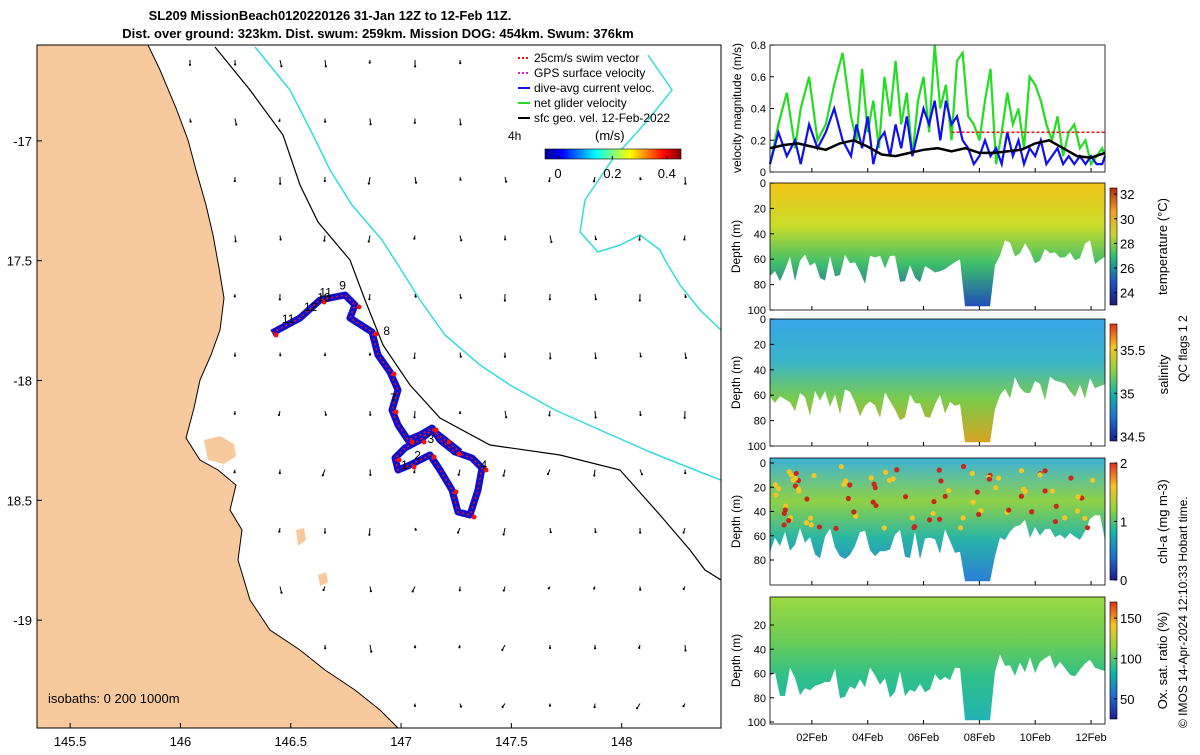  What do you see at coordinates (483, 465) in the screenshot?
I see `day-label: 4` at bounding box center [483, 465].